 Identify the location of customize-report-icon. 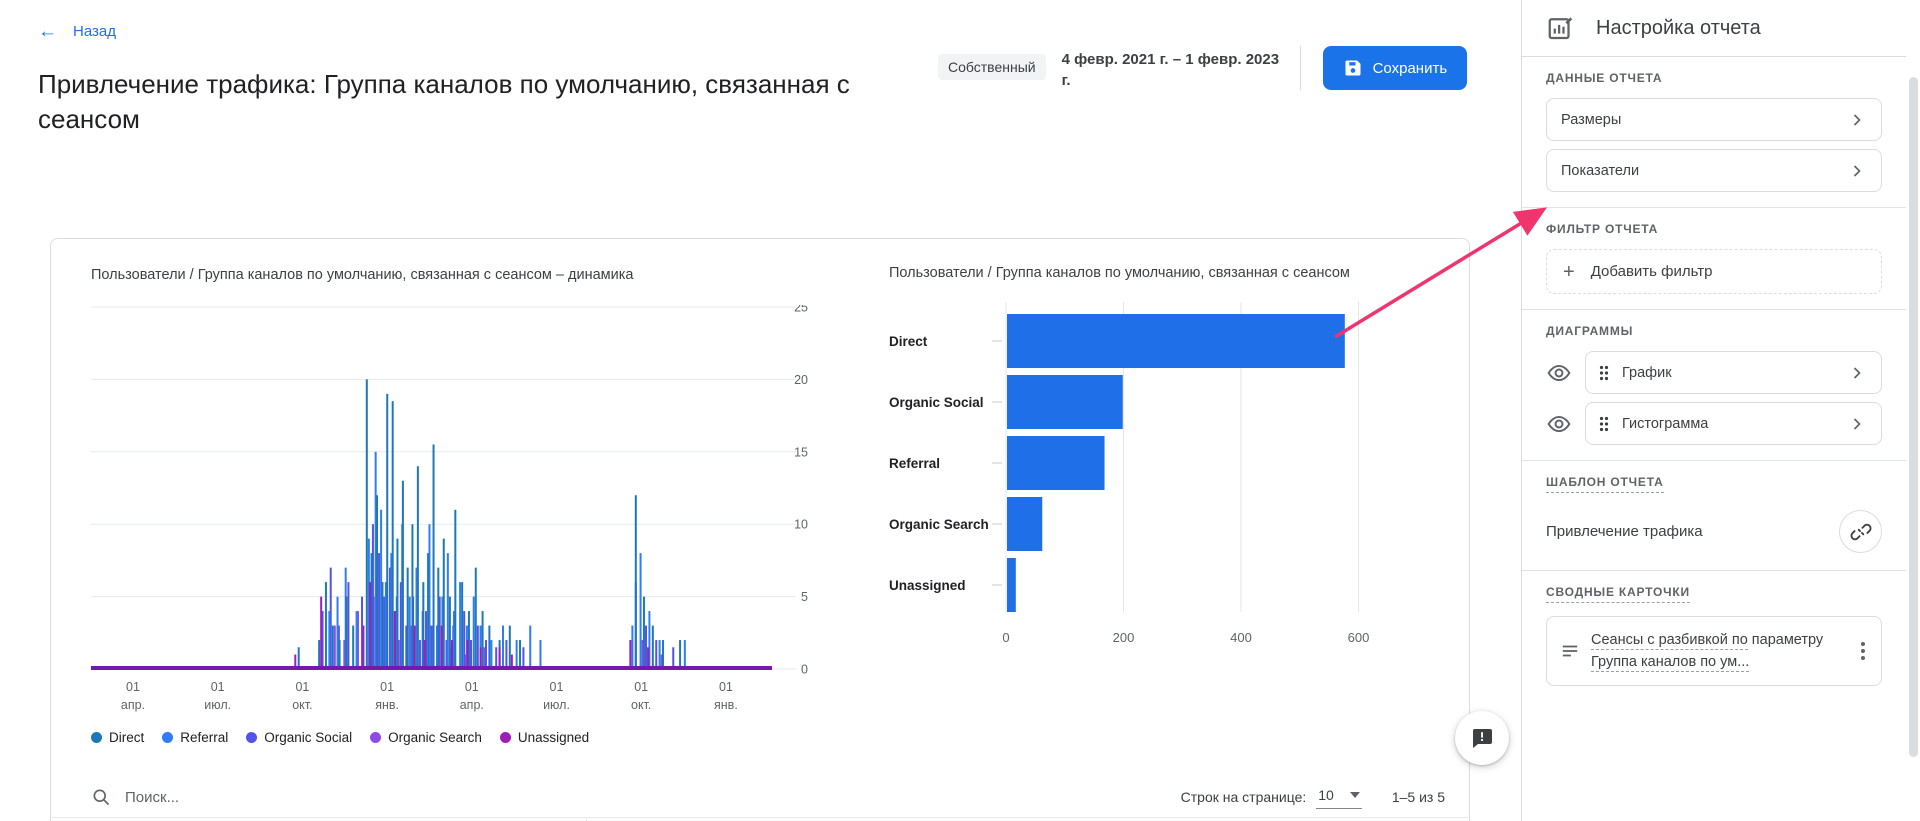
(1561, 28).